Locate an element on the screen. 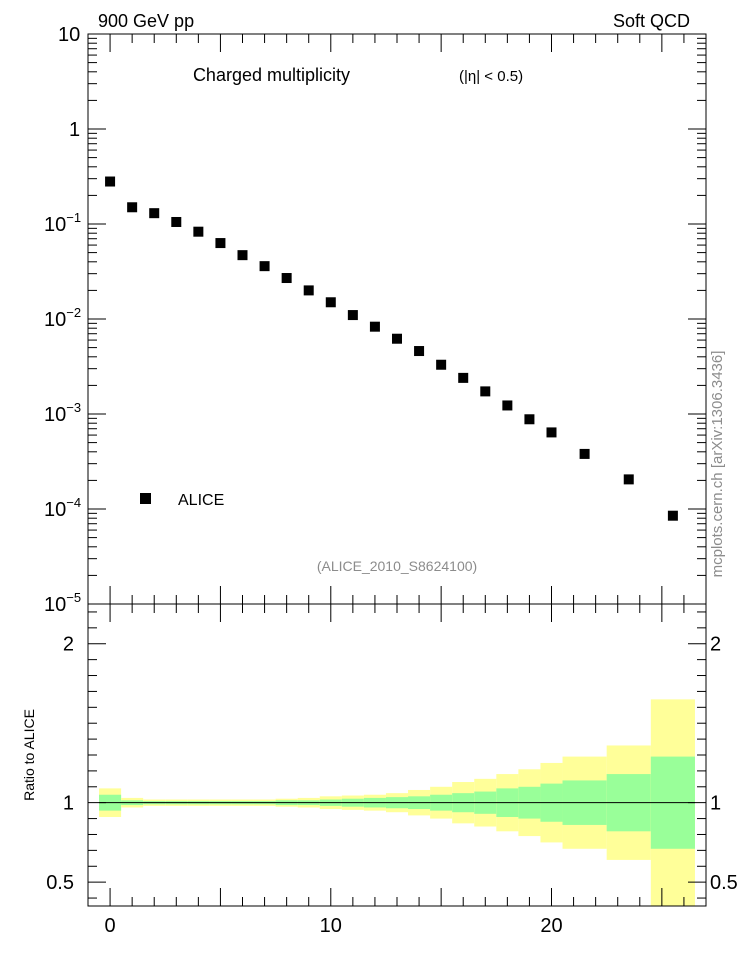  main-ytick-label: 10⁻⁵ is located at coordinates (62, 603).